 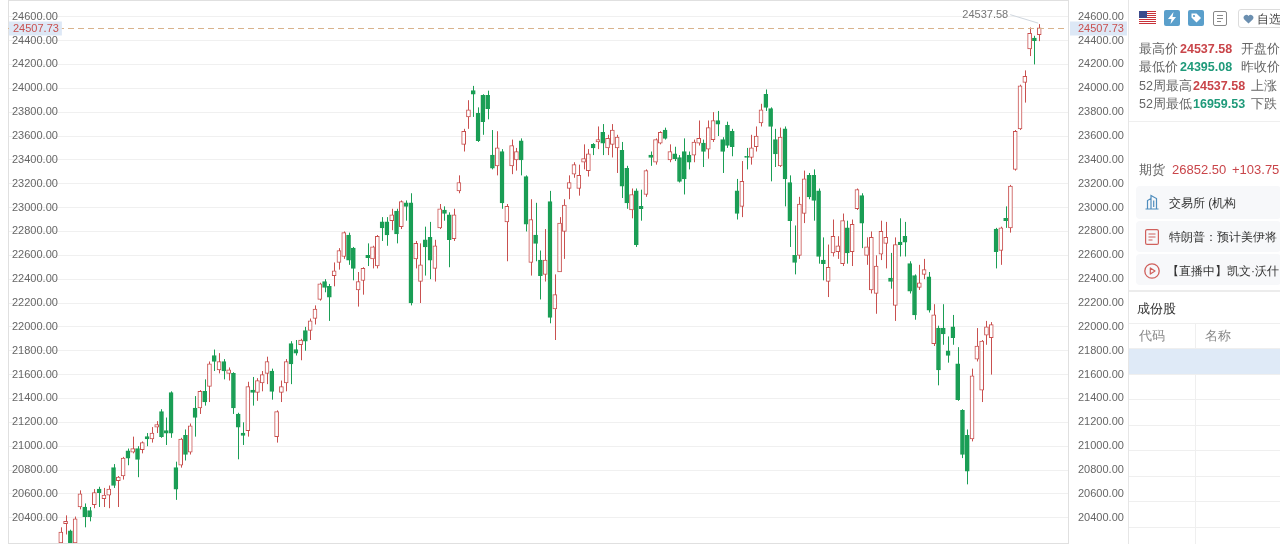 What do you see at coordinates (35, 63) in the screenshot?
I see `y-tick-label: 24200.00` at bounding box center [35, 63].